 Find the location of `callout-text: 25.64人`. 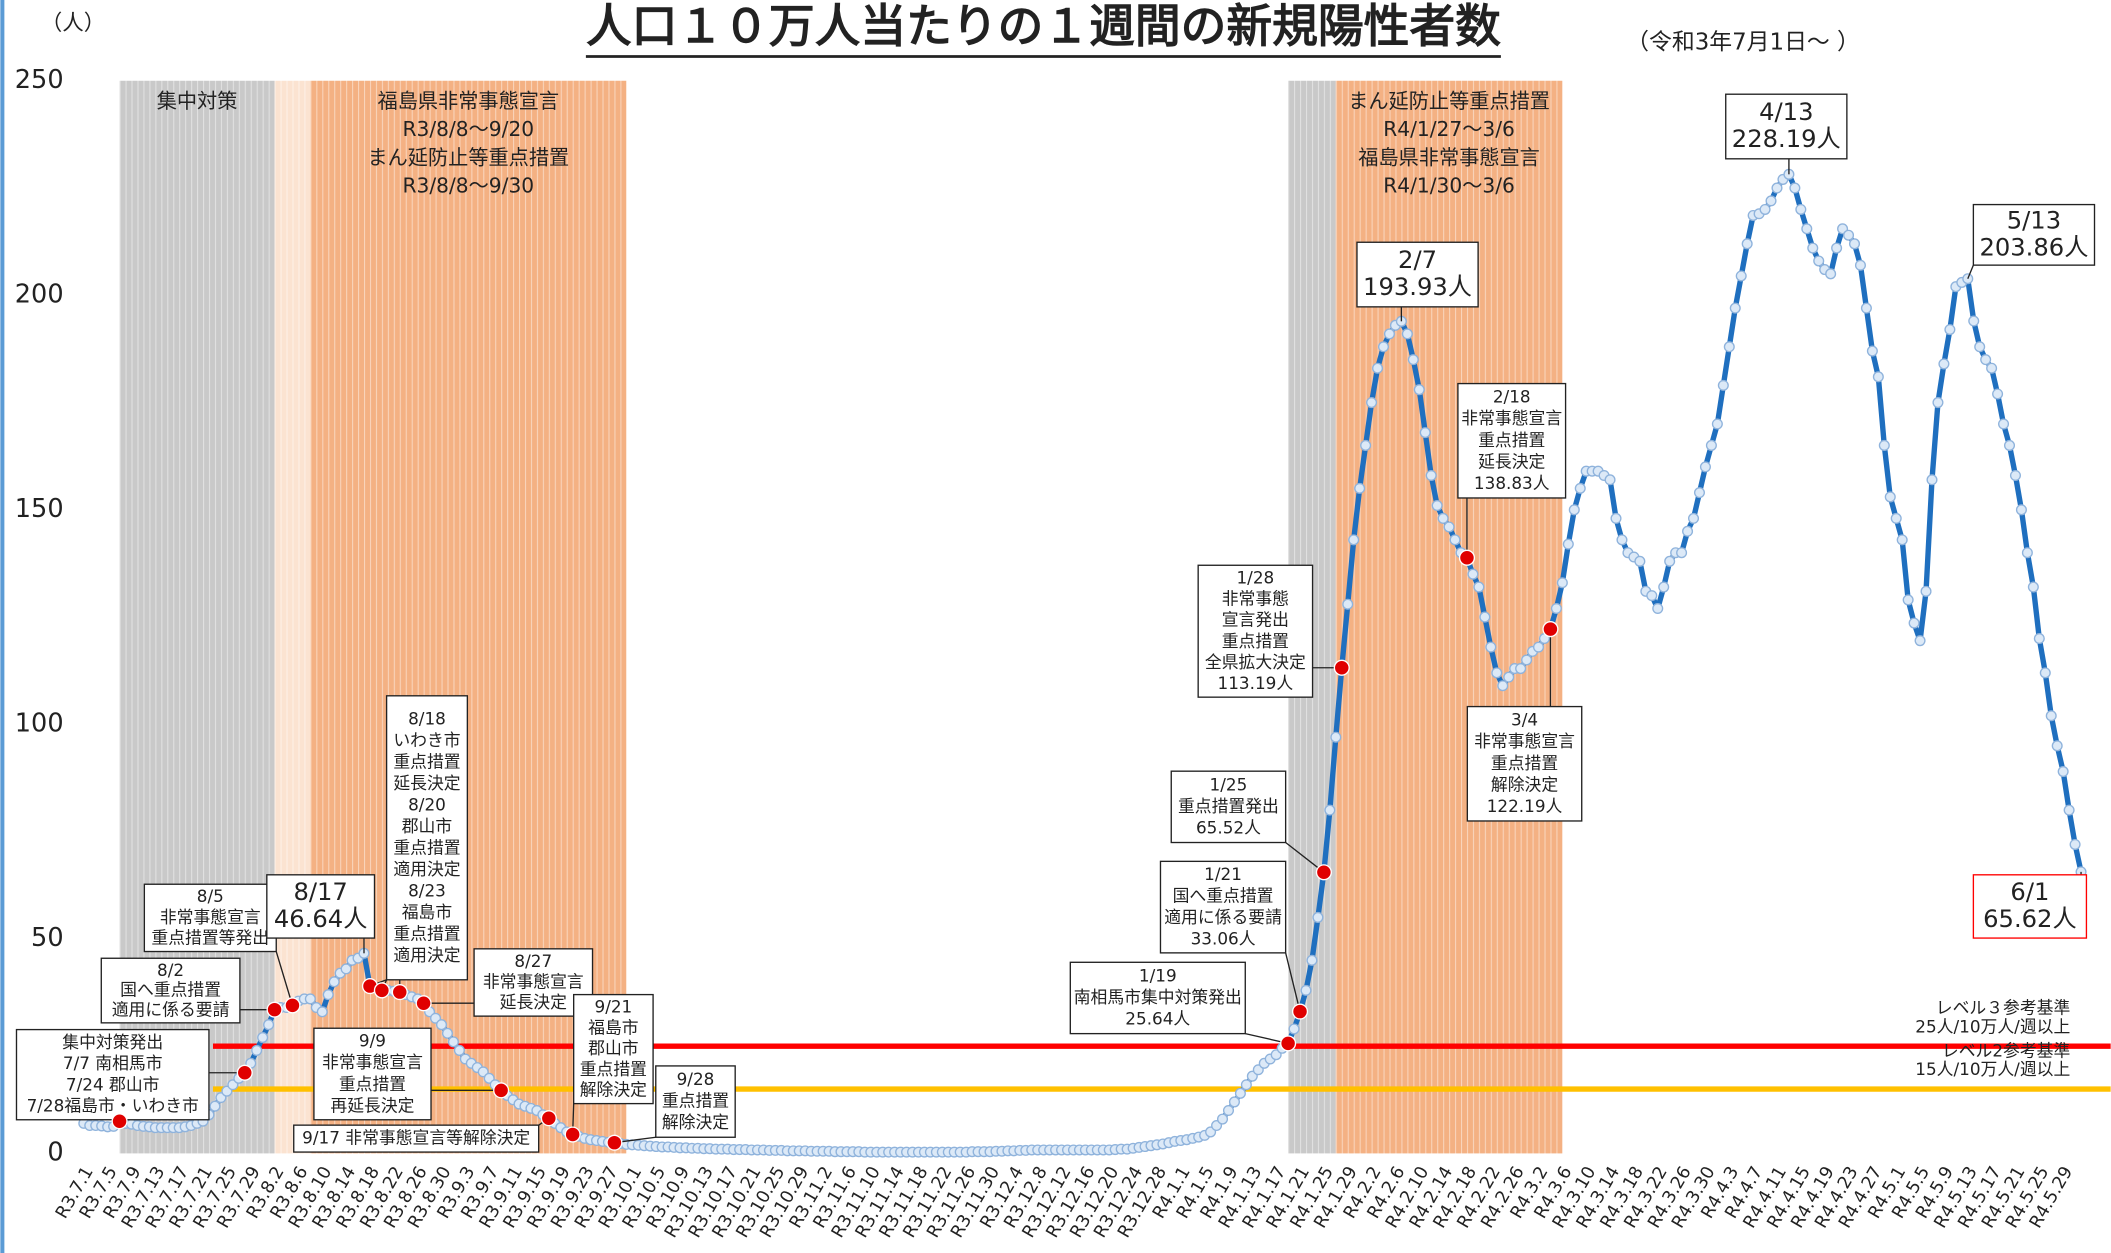

callout-text: 25.64人 is located at coordinates (1157, 1018).